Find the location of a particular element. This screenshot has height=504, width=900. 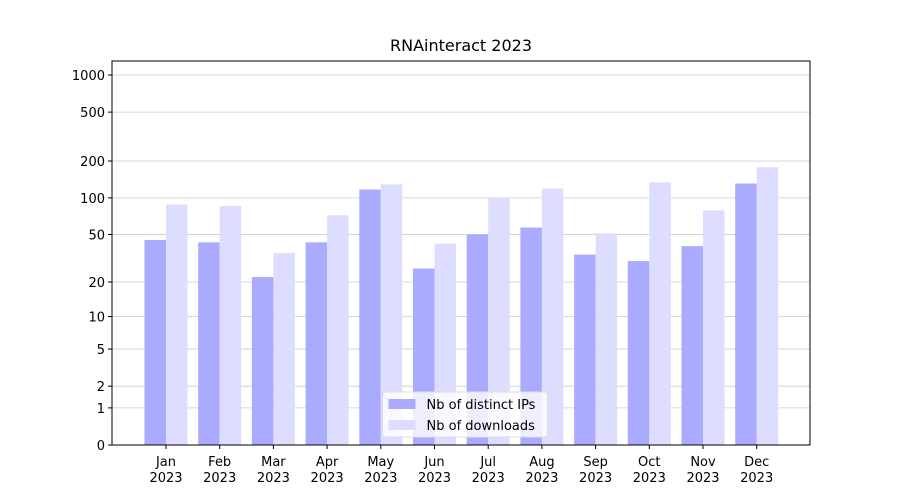

x-tick-label: Jul 2023 is located at coordinates (488, 470).